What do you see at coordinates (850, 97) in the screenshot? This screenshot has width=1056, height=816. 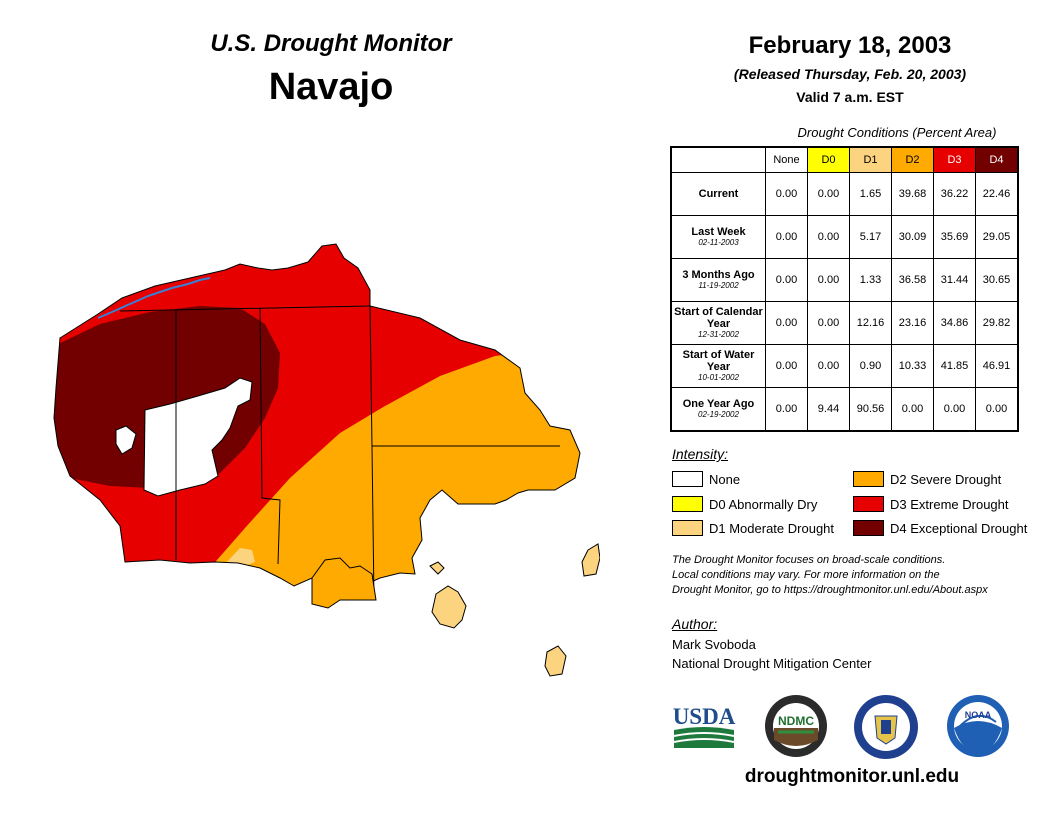 I see `valid-time: Valid 7 a.m. EST` at bounding box center [850, 97].